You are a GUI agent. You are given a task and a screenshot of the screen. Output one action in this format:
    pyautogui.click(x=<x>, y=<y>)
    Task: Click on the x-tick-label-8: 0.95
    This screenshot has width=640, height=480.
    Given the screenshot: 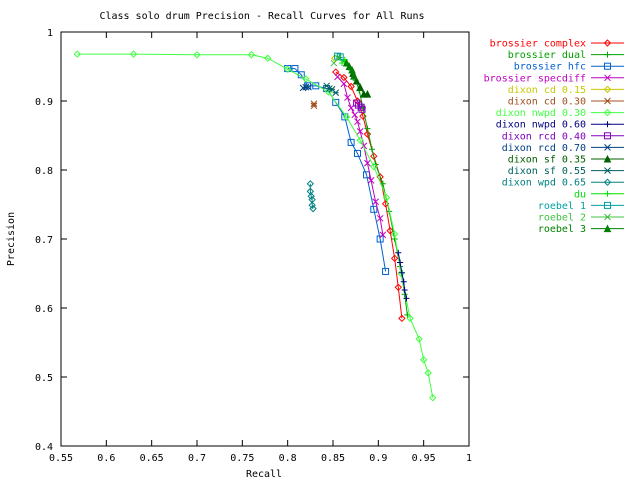 What is the action you would take?
    pyautogui.click(x=424, y=458)
    